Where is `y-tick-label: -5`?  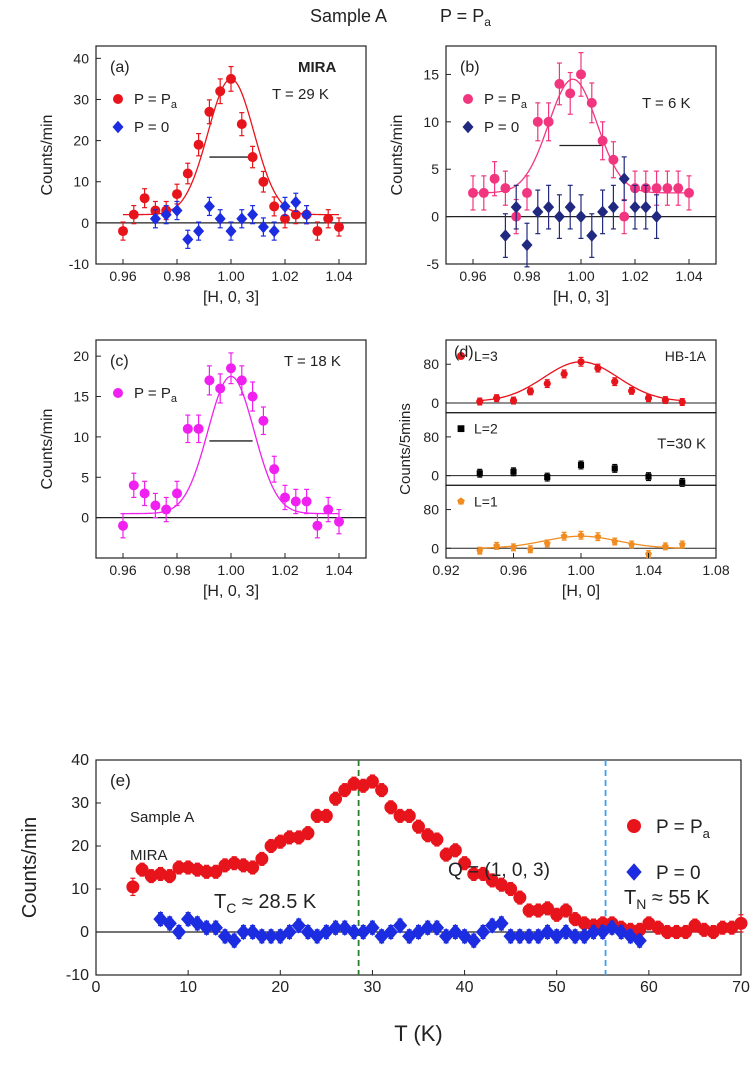 y-tick-label: -5 is located at coordinates (433, 264).